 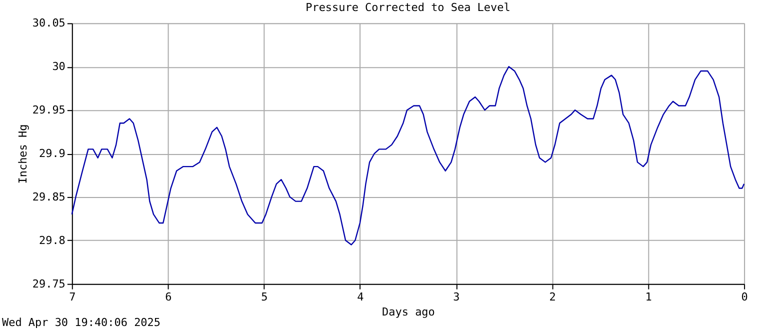 What do you see at coordinates (59, 67) in the screenshot?
I see `y-tick-label: 30` at bounding box center [59, 67].